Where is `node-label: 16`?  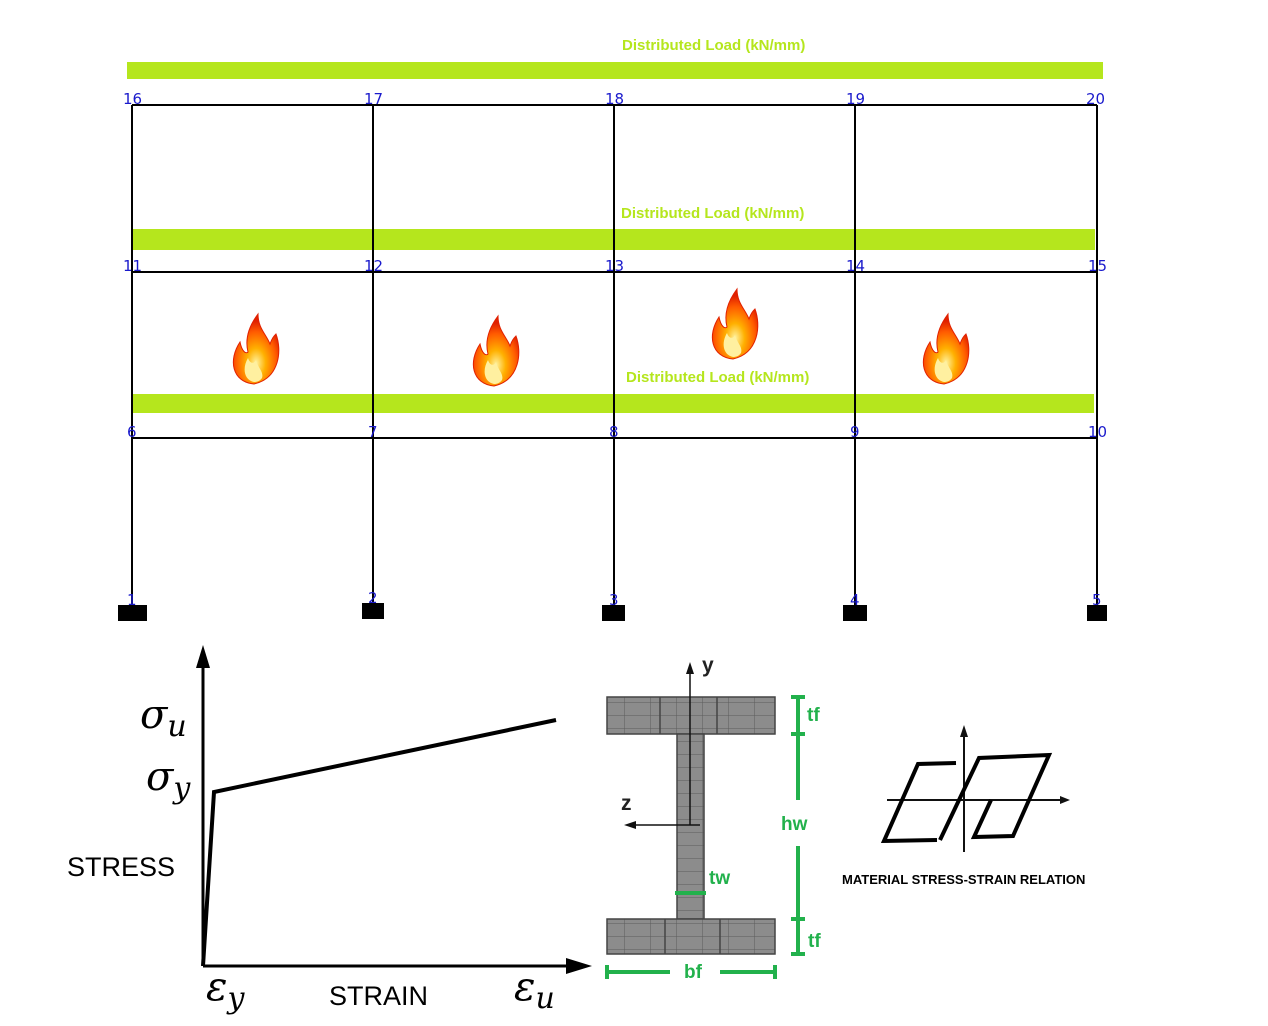 node-label: 16 is located at coordinates (132, 99).